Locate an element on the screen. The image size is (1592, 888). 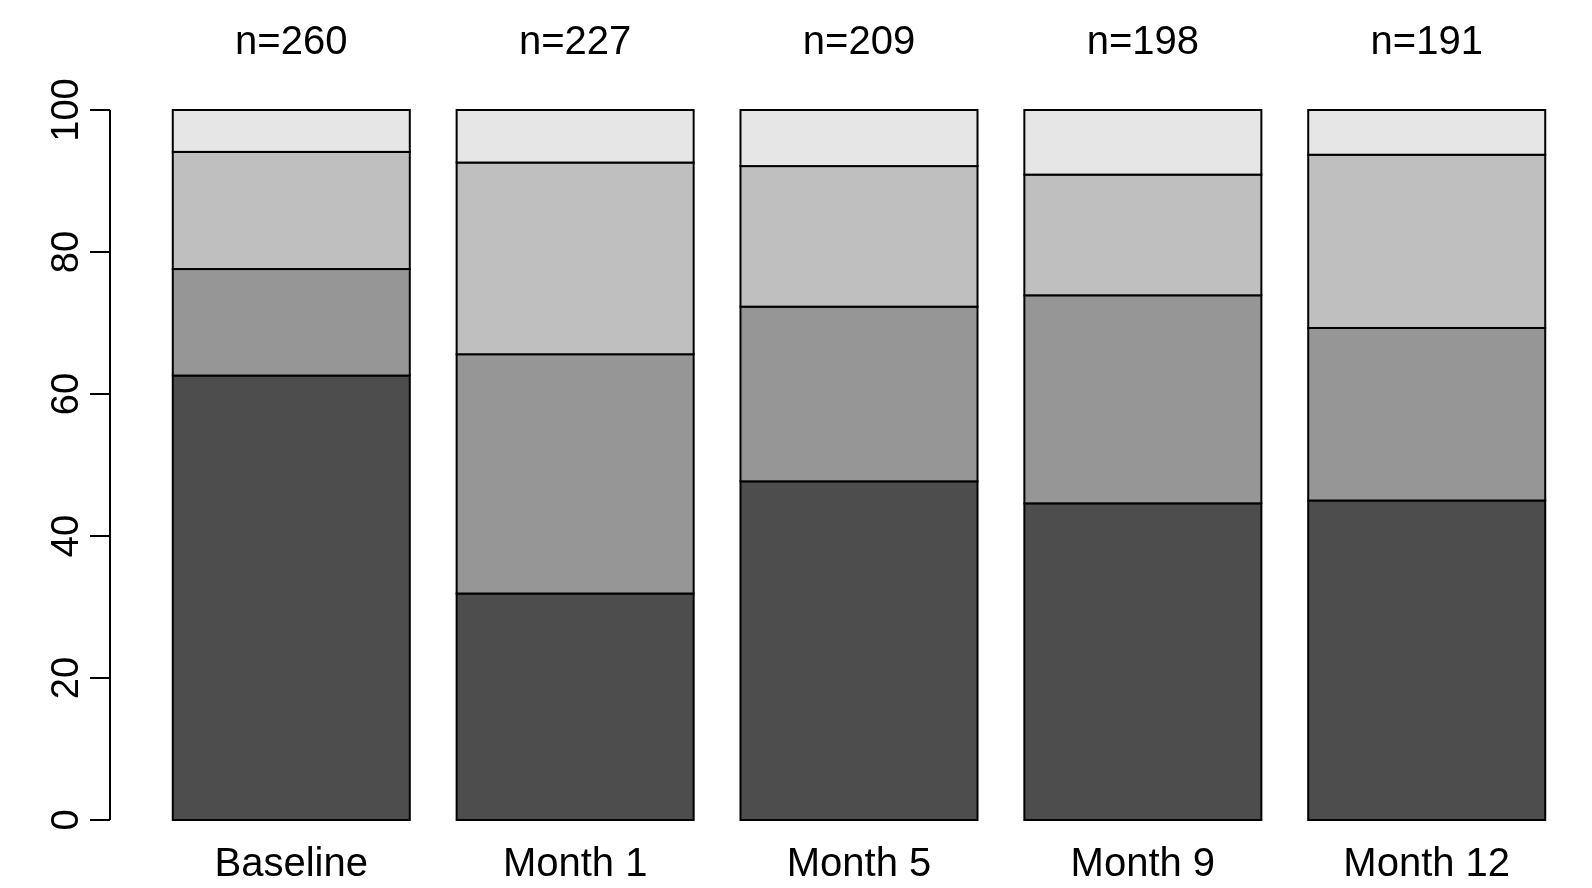
y-tick-label: 20 is located at coordinates (65, 678).